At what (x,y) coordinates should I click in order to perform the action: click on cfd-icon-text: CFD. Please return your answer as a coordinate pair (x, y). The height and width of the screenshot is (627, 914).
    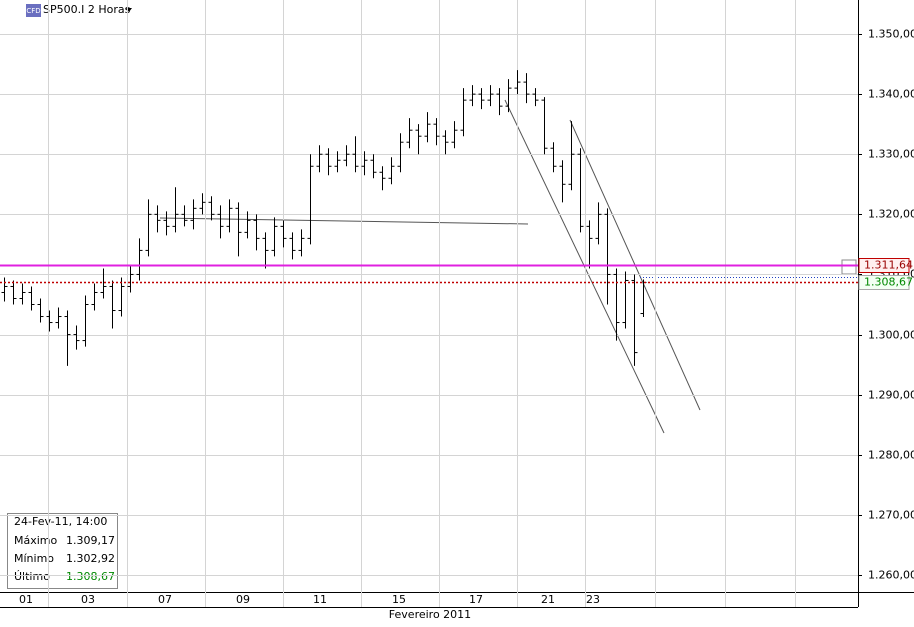
    Looking at the image, I should click on (33, 11).